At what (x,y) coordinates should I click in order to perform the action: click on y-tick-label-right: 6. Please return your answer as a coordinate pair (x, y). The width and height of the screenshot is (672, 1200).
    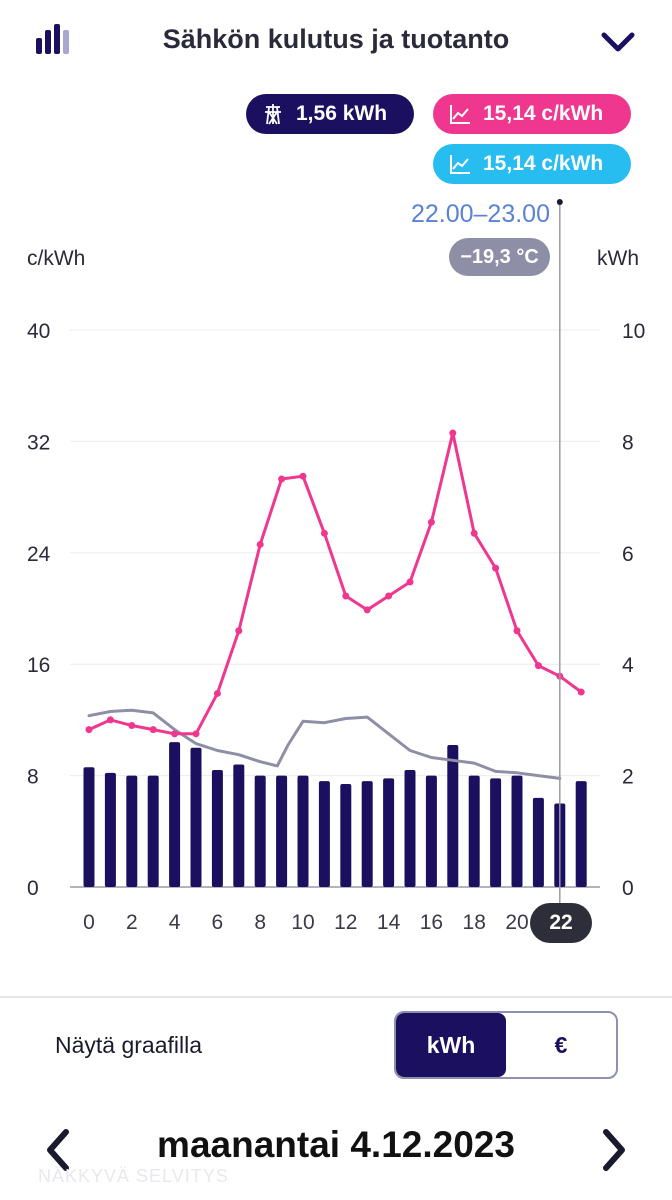
    Looking at the image, I should click on (628, 554).